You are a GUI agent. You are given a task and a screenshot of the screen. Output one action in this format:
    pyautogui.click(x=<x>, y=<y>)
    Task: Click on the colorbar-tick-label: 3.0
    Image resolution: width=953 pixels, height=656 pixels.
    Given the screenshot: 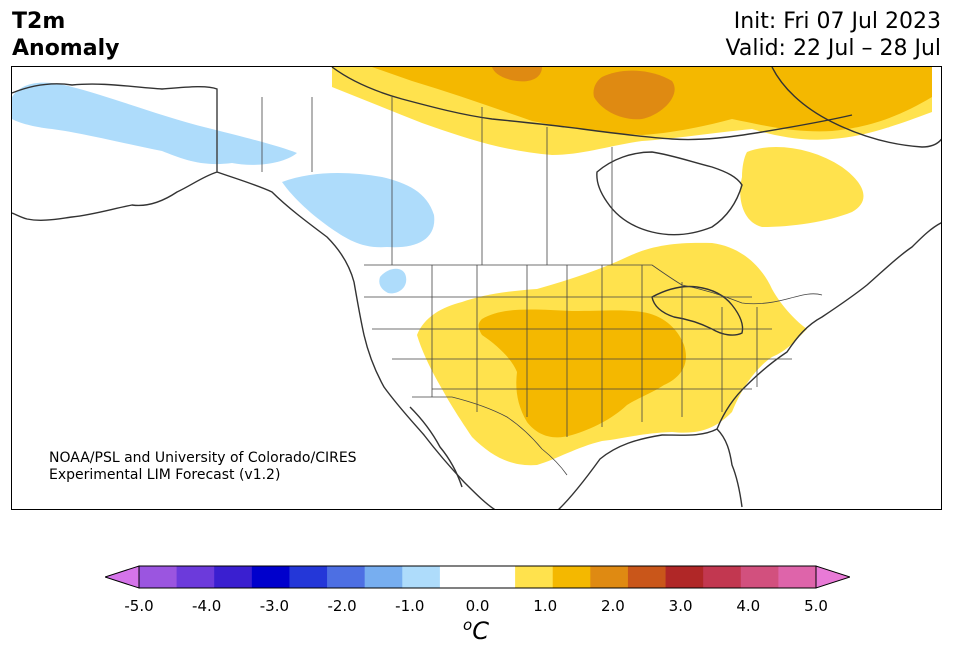 What is the action you would take?
    pyautogui.click(x=680, y=606)
    